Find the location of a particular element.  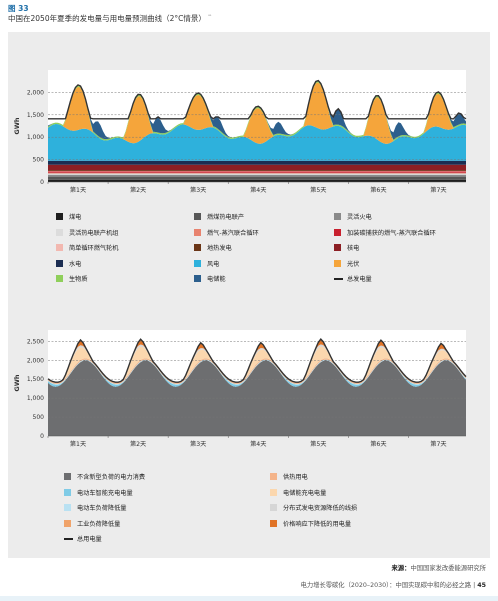

legend2-item-5: 分布式发电资源降低的线损 is located at coordinates (313, 507).